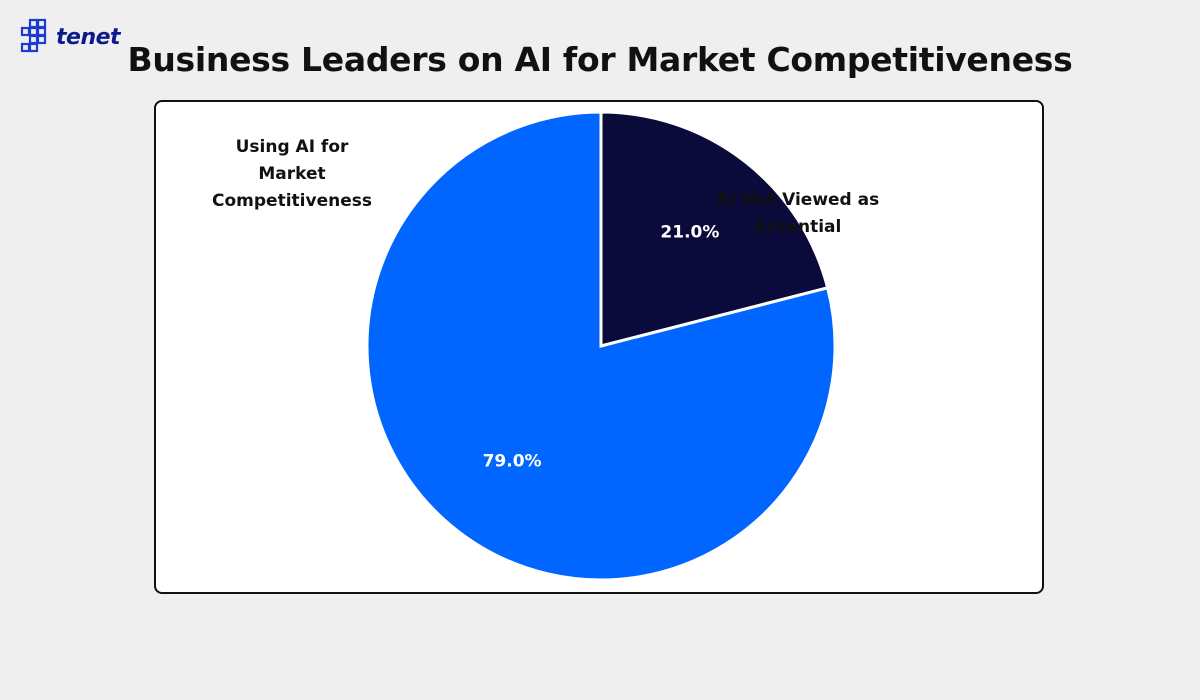 The width and height of the screenshot is (1200, 700). I want to click on brand-name: tenet, so click(88, 37).